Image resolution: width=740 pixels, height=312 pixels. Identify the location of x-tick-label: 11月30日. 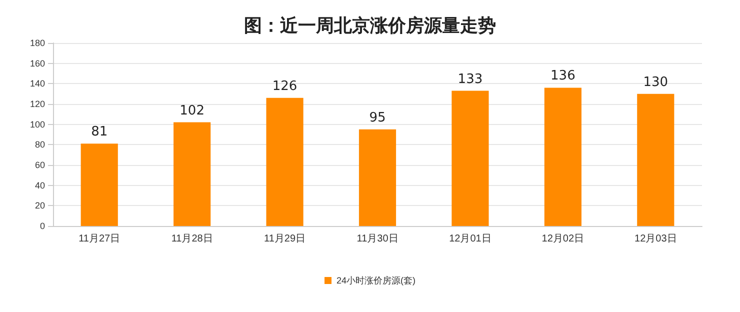
(377, 239).